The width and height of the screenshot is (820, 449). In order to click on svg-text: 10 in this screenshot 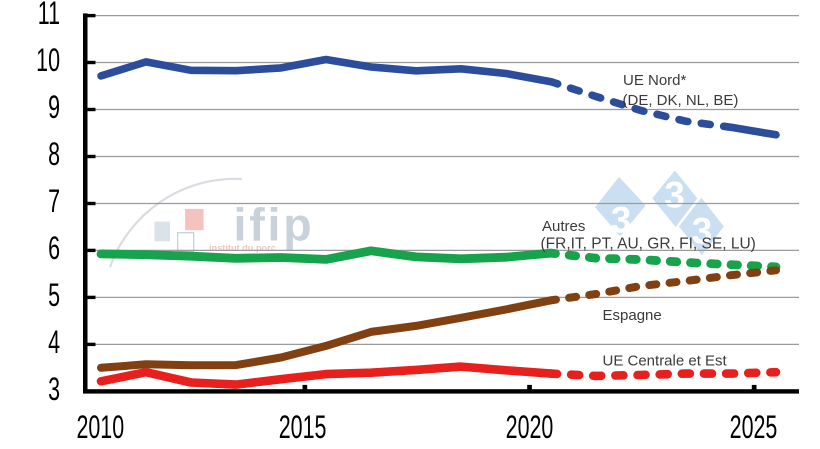, I will do `click(48, 60)`.